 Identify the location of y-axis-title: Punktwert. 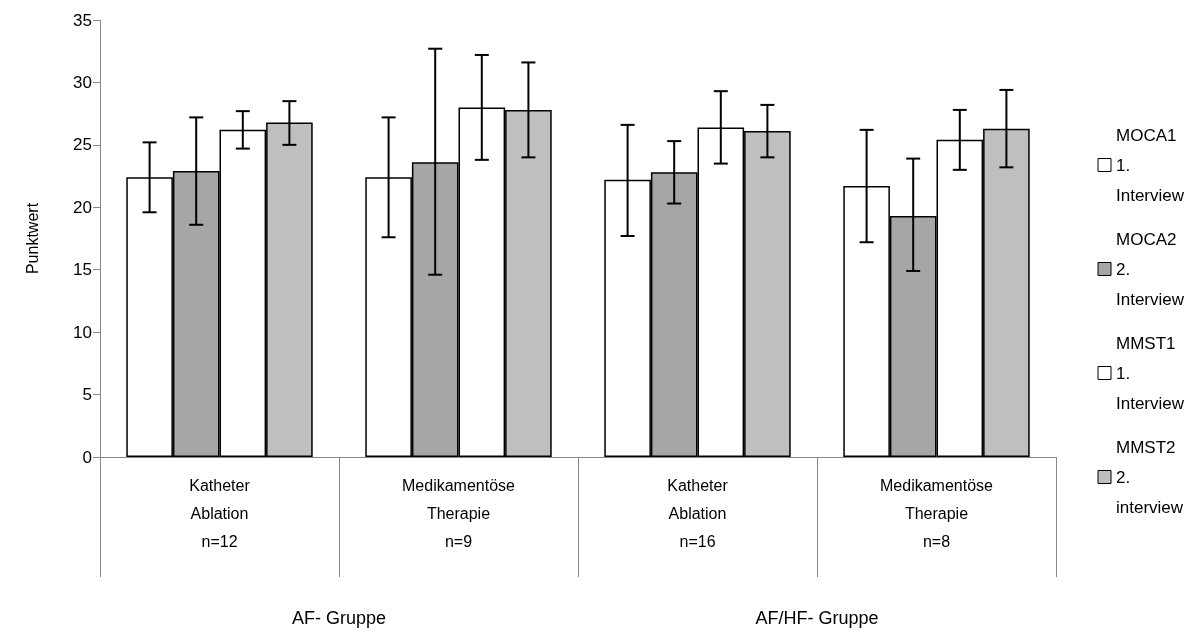
(32, 238).